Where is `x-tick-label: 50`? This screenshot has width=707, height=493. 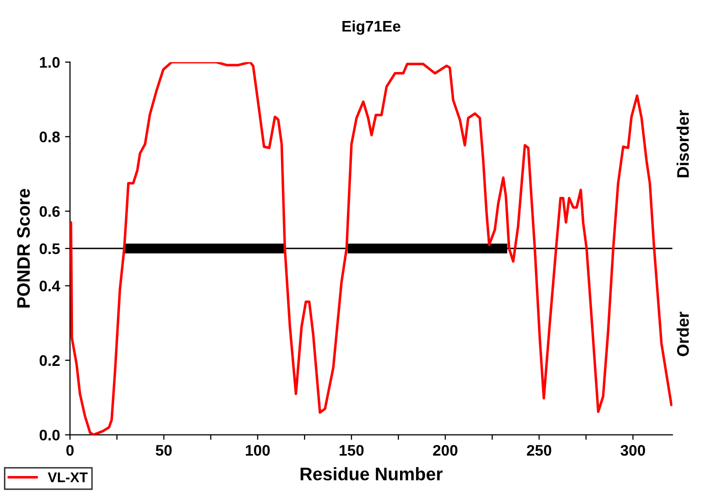
x-tick-label: 50 is located at coordinates (164, 450).